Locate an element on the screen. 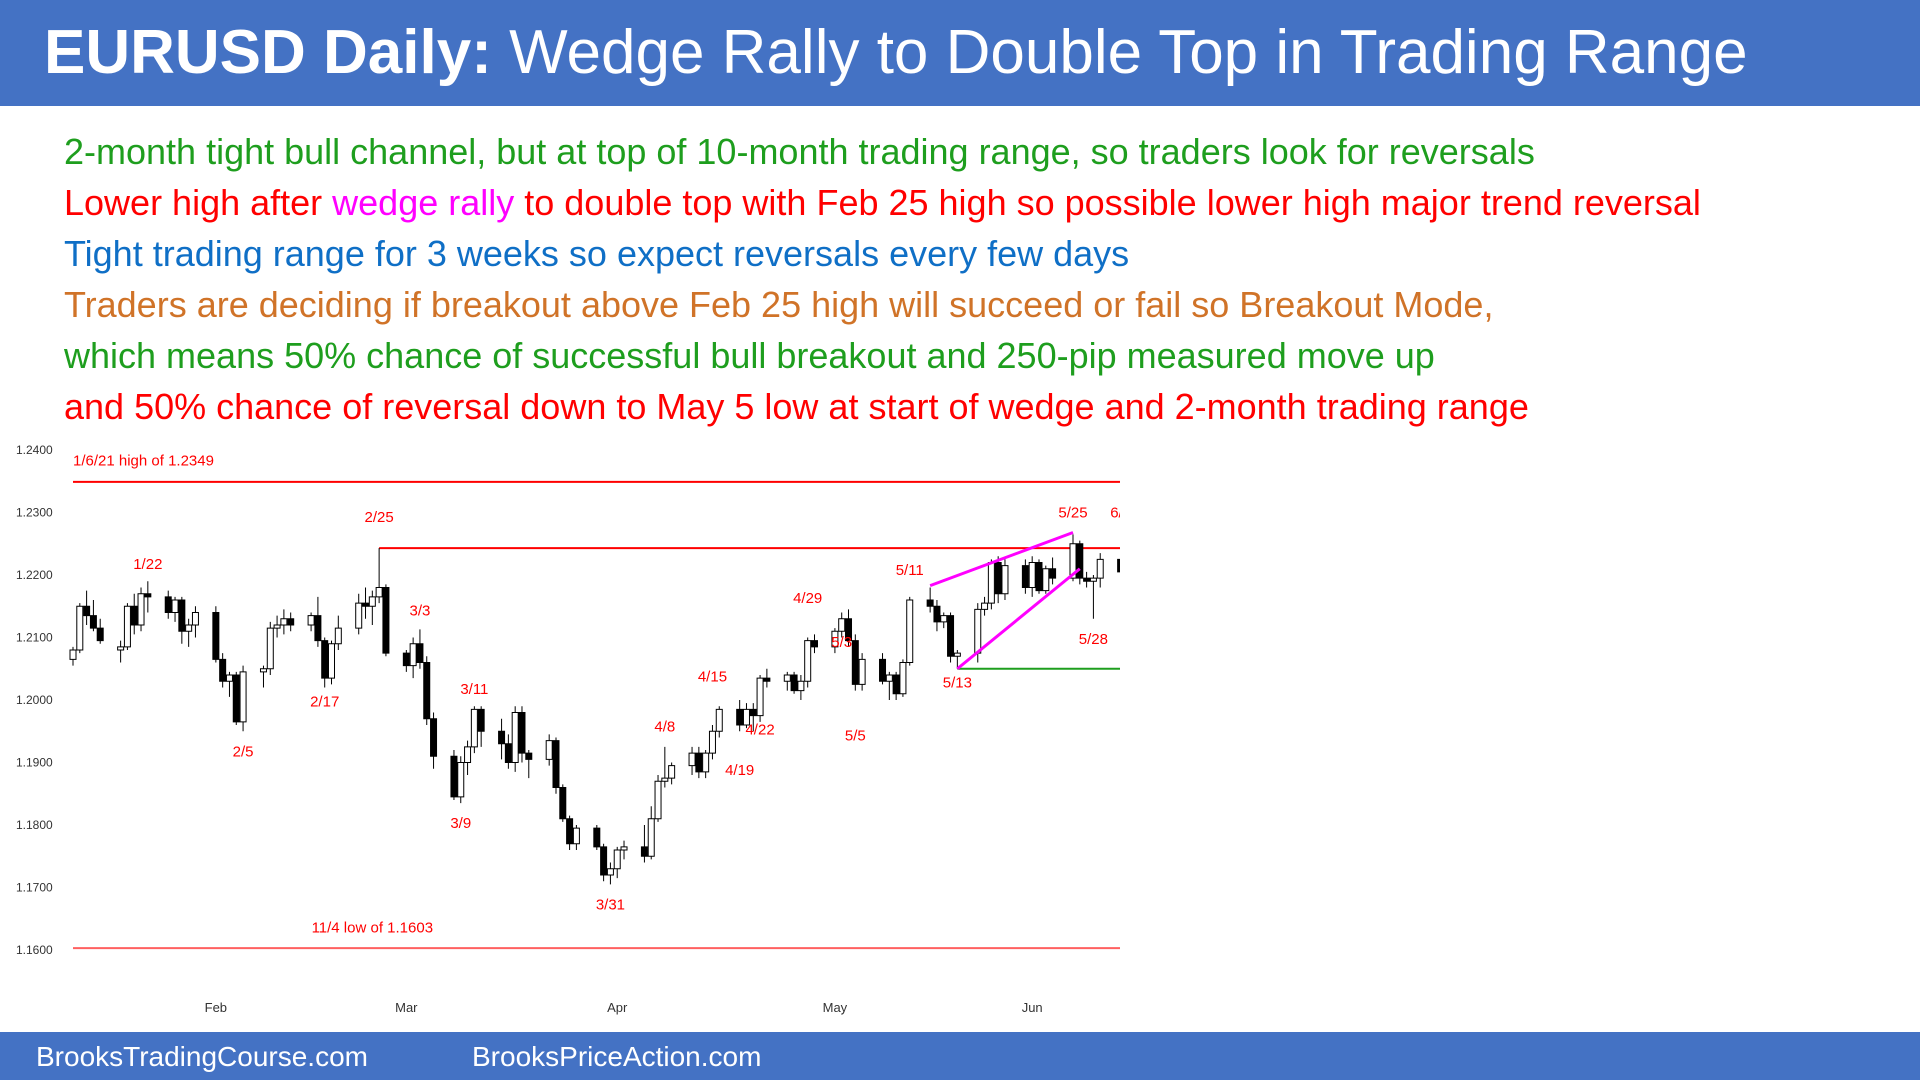 The height and width of the screenshot is (1080, 1920). price-annotation: 4/19 is located at coordinates (739, 770).